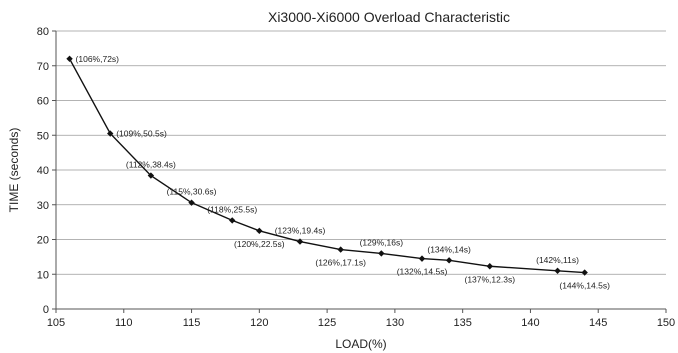  I want to click on x-tick-label: 120, so click(259, 323).